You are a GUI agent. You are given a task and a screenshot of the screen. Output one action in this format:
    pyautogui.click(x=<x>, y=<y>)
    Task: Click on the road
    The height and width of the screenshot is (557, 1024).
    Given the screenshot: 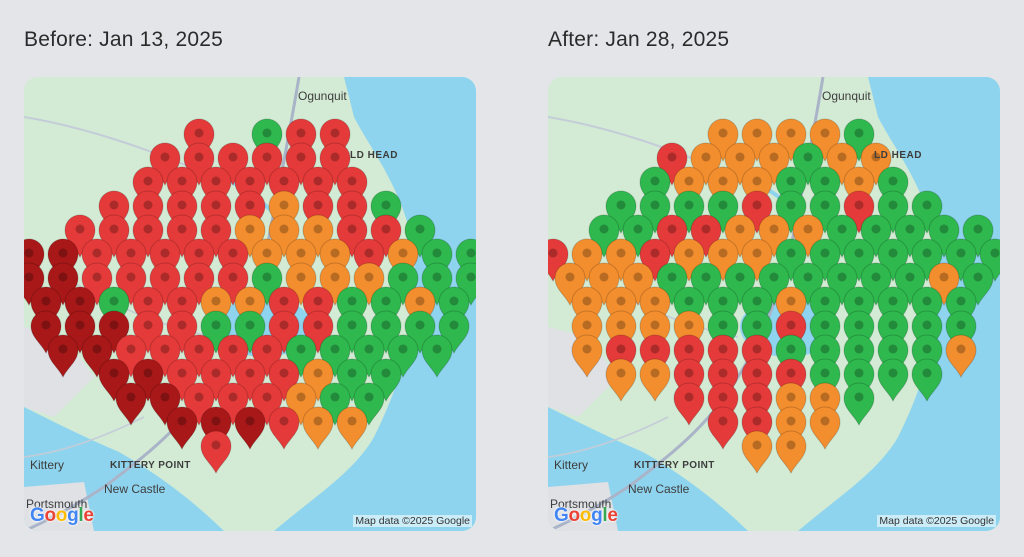 What is the action you would take?
    pyautogui.click(x=608, y=437)
    